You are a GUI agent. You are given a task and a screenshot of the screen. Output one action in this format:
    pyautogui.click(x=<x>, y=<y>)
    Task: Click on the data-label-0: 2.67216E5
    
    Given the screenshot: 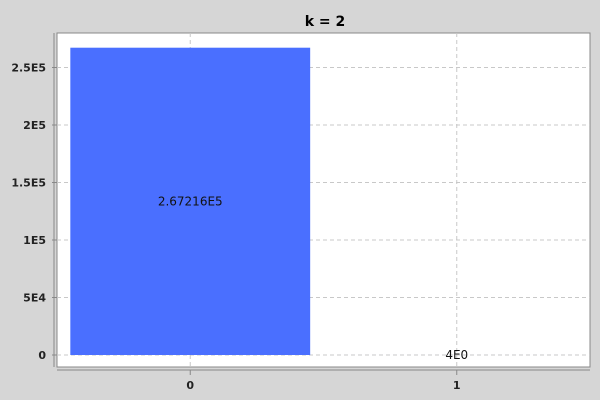 What is the action you would take?
    pyautogui.click(x=190, y=201)
    